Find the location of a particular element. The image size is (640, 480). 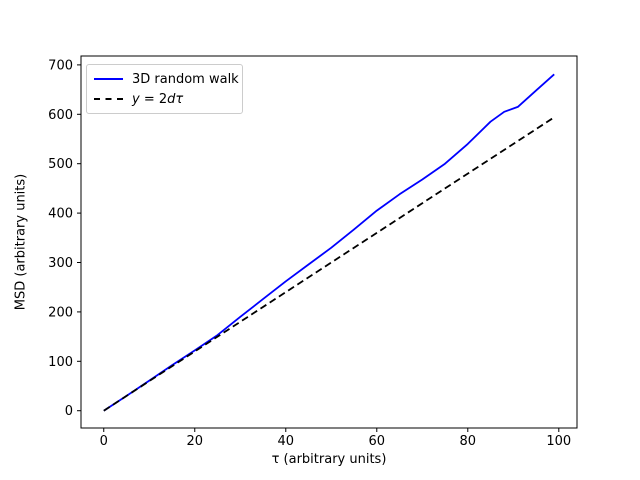

y-tick-label: 500 is located at coordinates (60, 164).